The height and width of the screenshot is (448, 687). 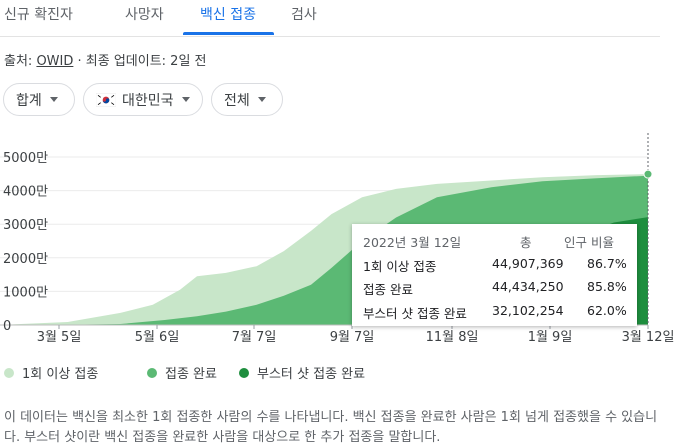 What do you see at coordinates (144, 15) in the screenshot?
I see `tab-deaths: 사망자` at bounding box center [144, 15].